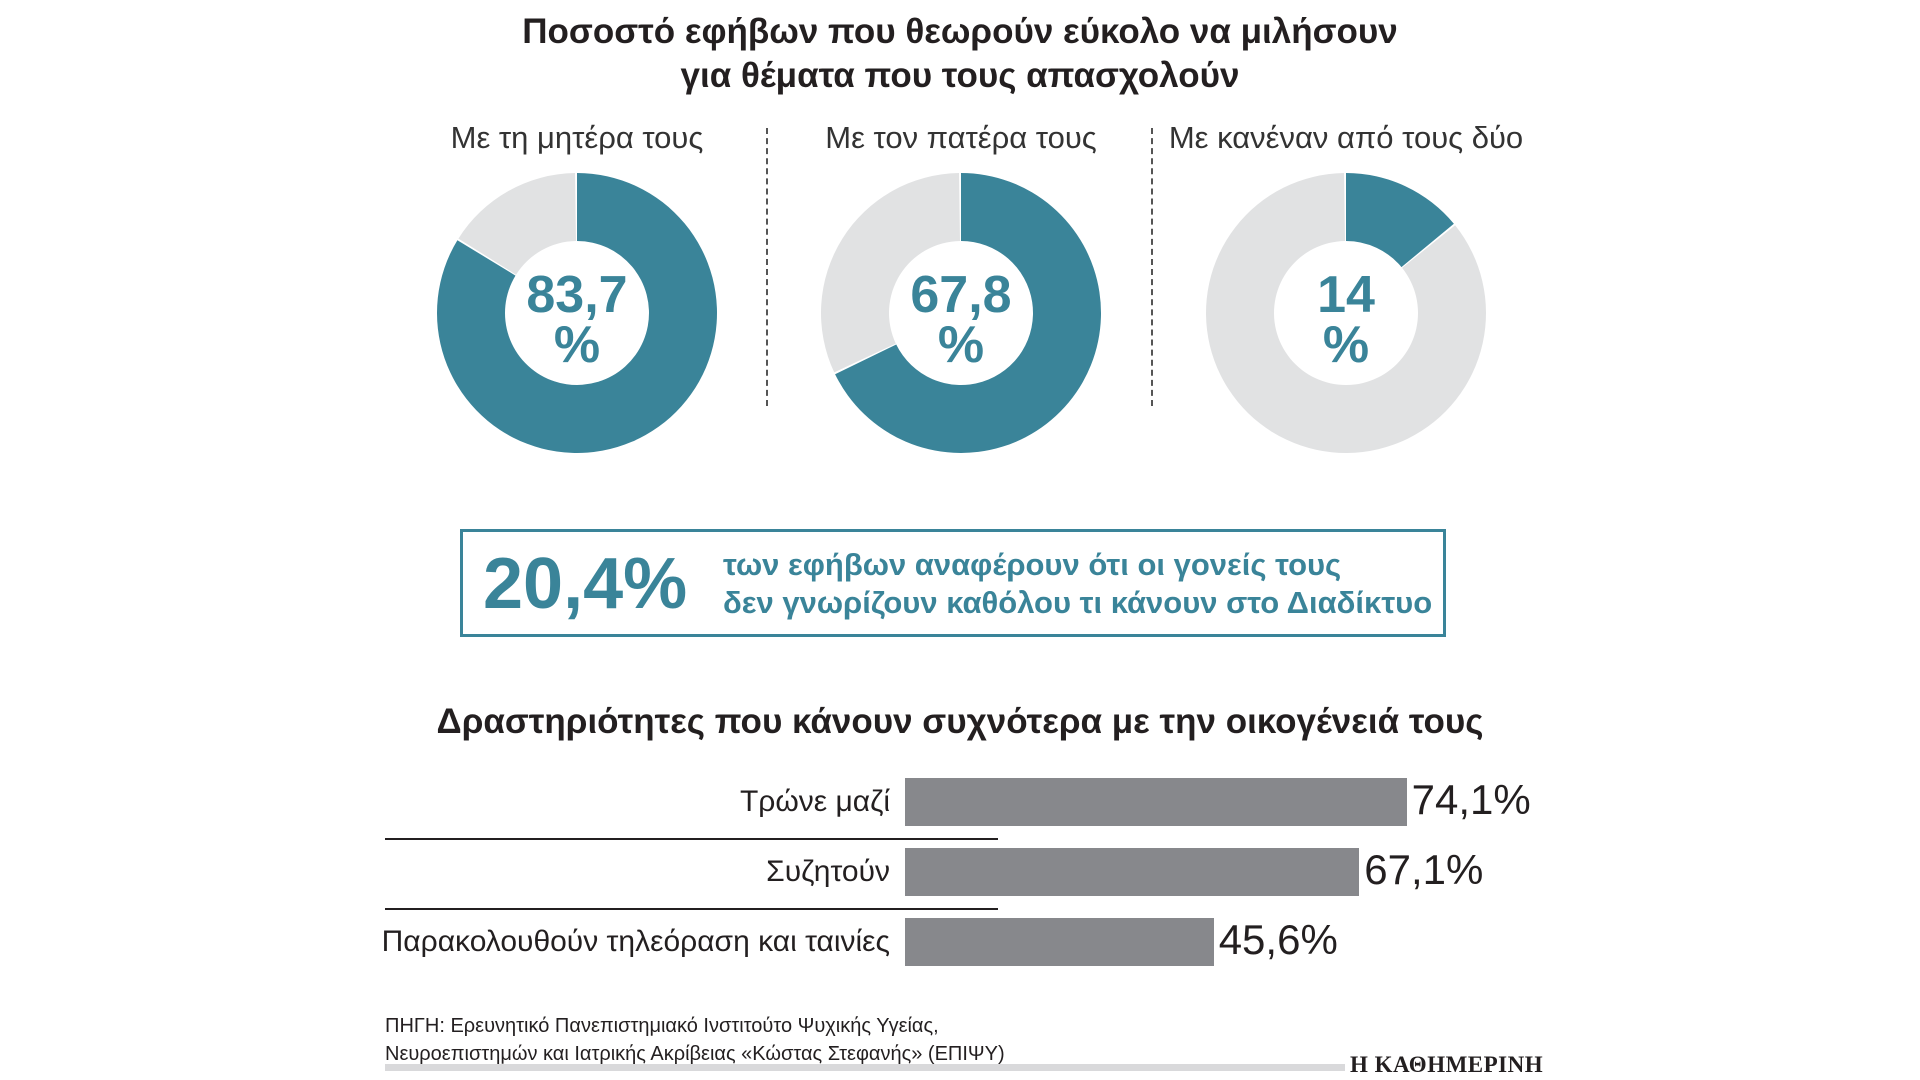 This screenshot has width=1920, height=1080. What do you see at coordinates (814, 801) in the screenshot?
I see `bar-label-eat-together: Τρώνε μαζί` at bounding box center [814, 801].